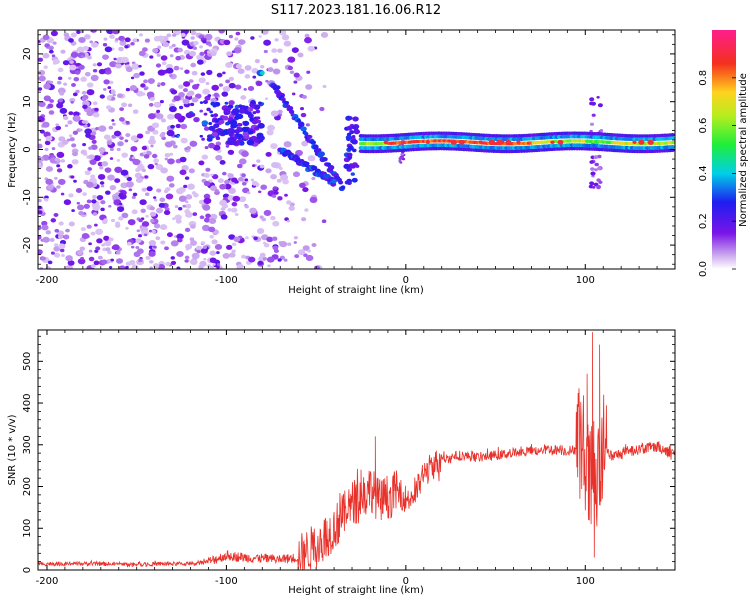 The height and width of the screenshot is (600, 750). Describe the element at coordinates (406, 280) in the screenshot. I see `x-tick-label: 0` at that location.